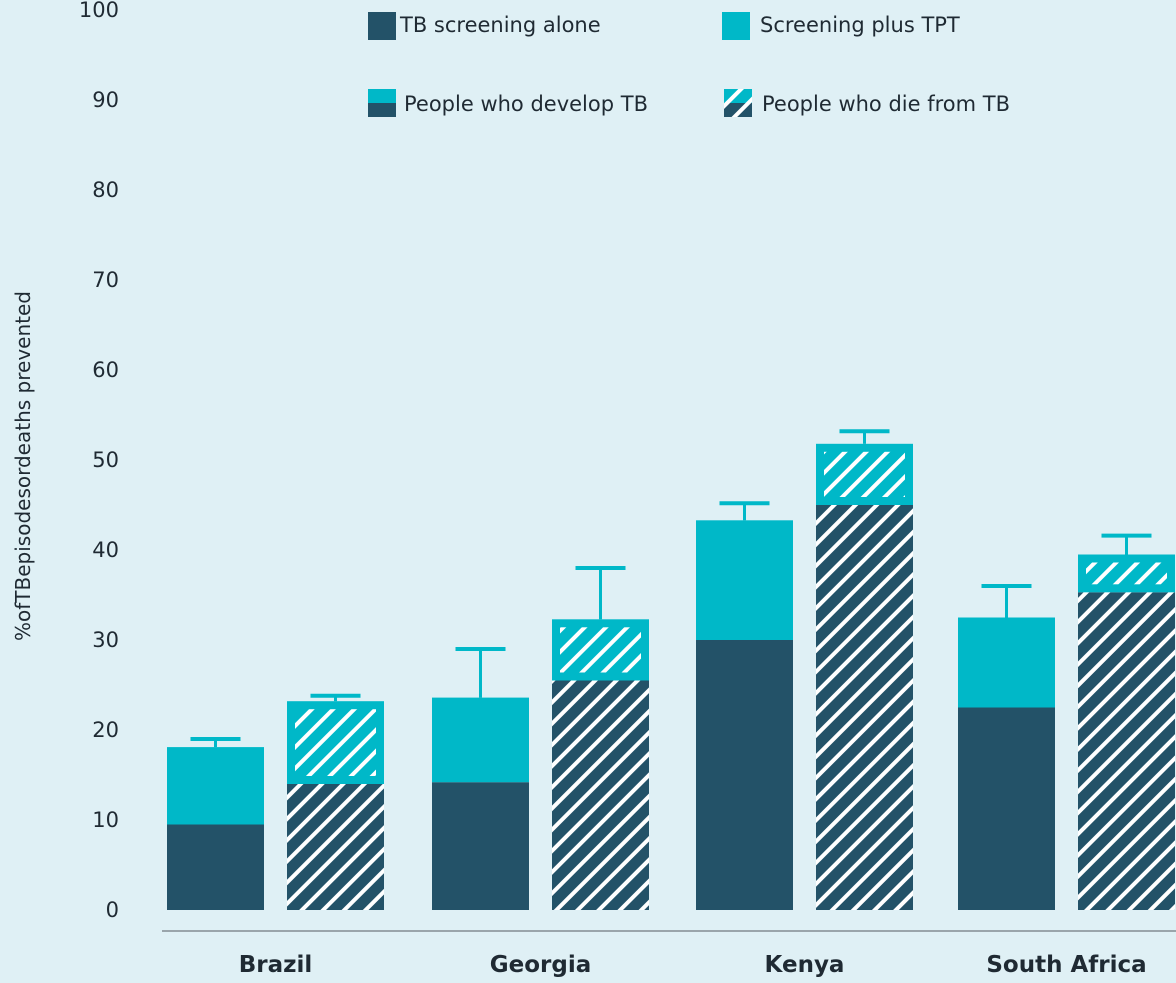 This screenshot has width=1176, height=983. What do you see at coordinates (105, 190) in the screenshot?
I see `y-tick-label: 80` at bounding box center [105, 190].